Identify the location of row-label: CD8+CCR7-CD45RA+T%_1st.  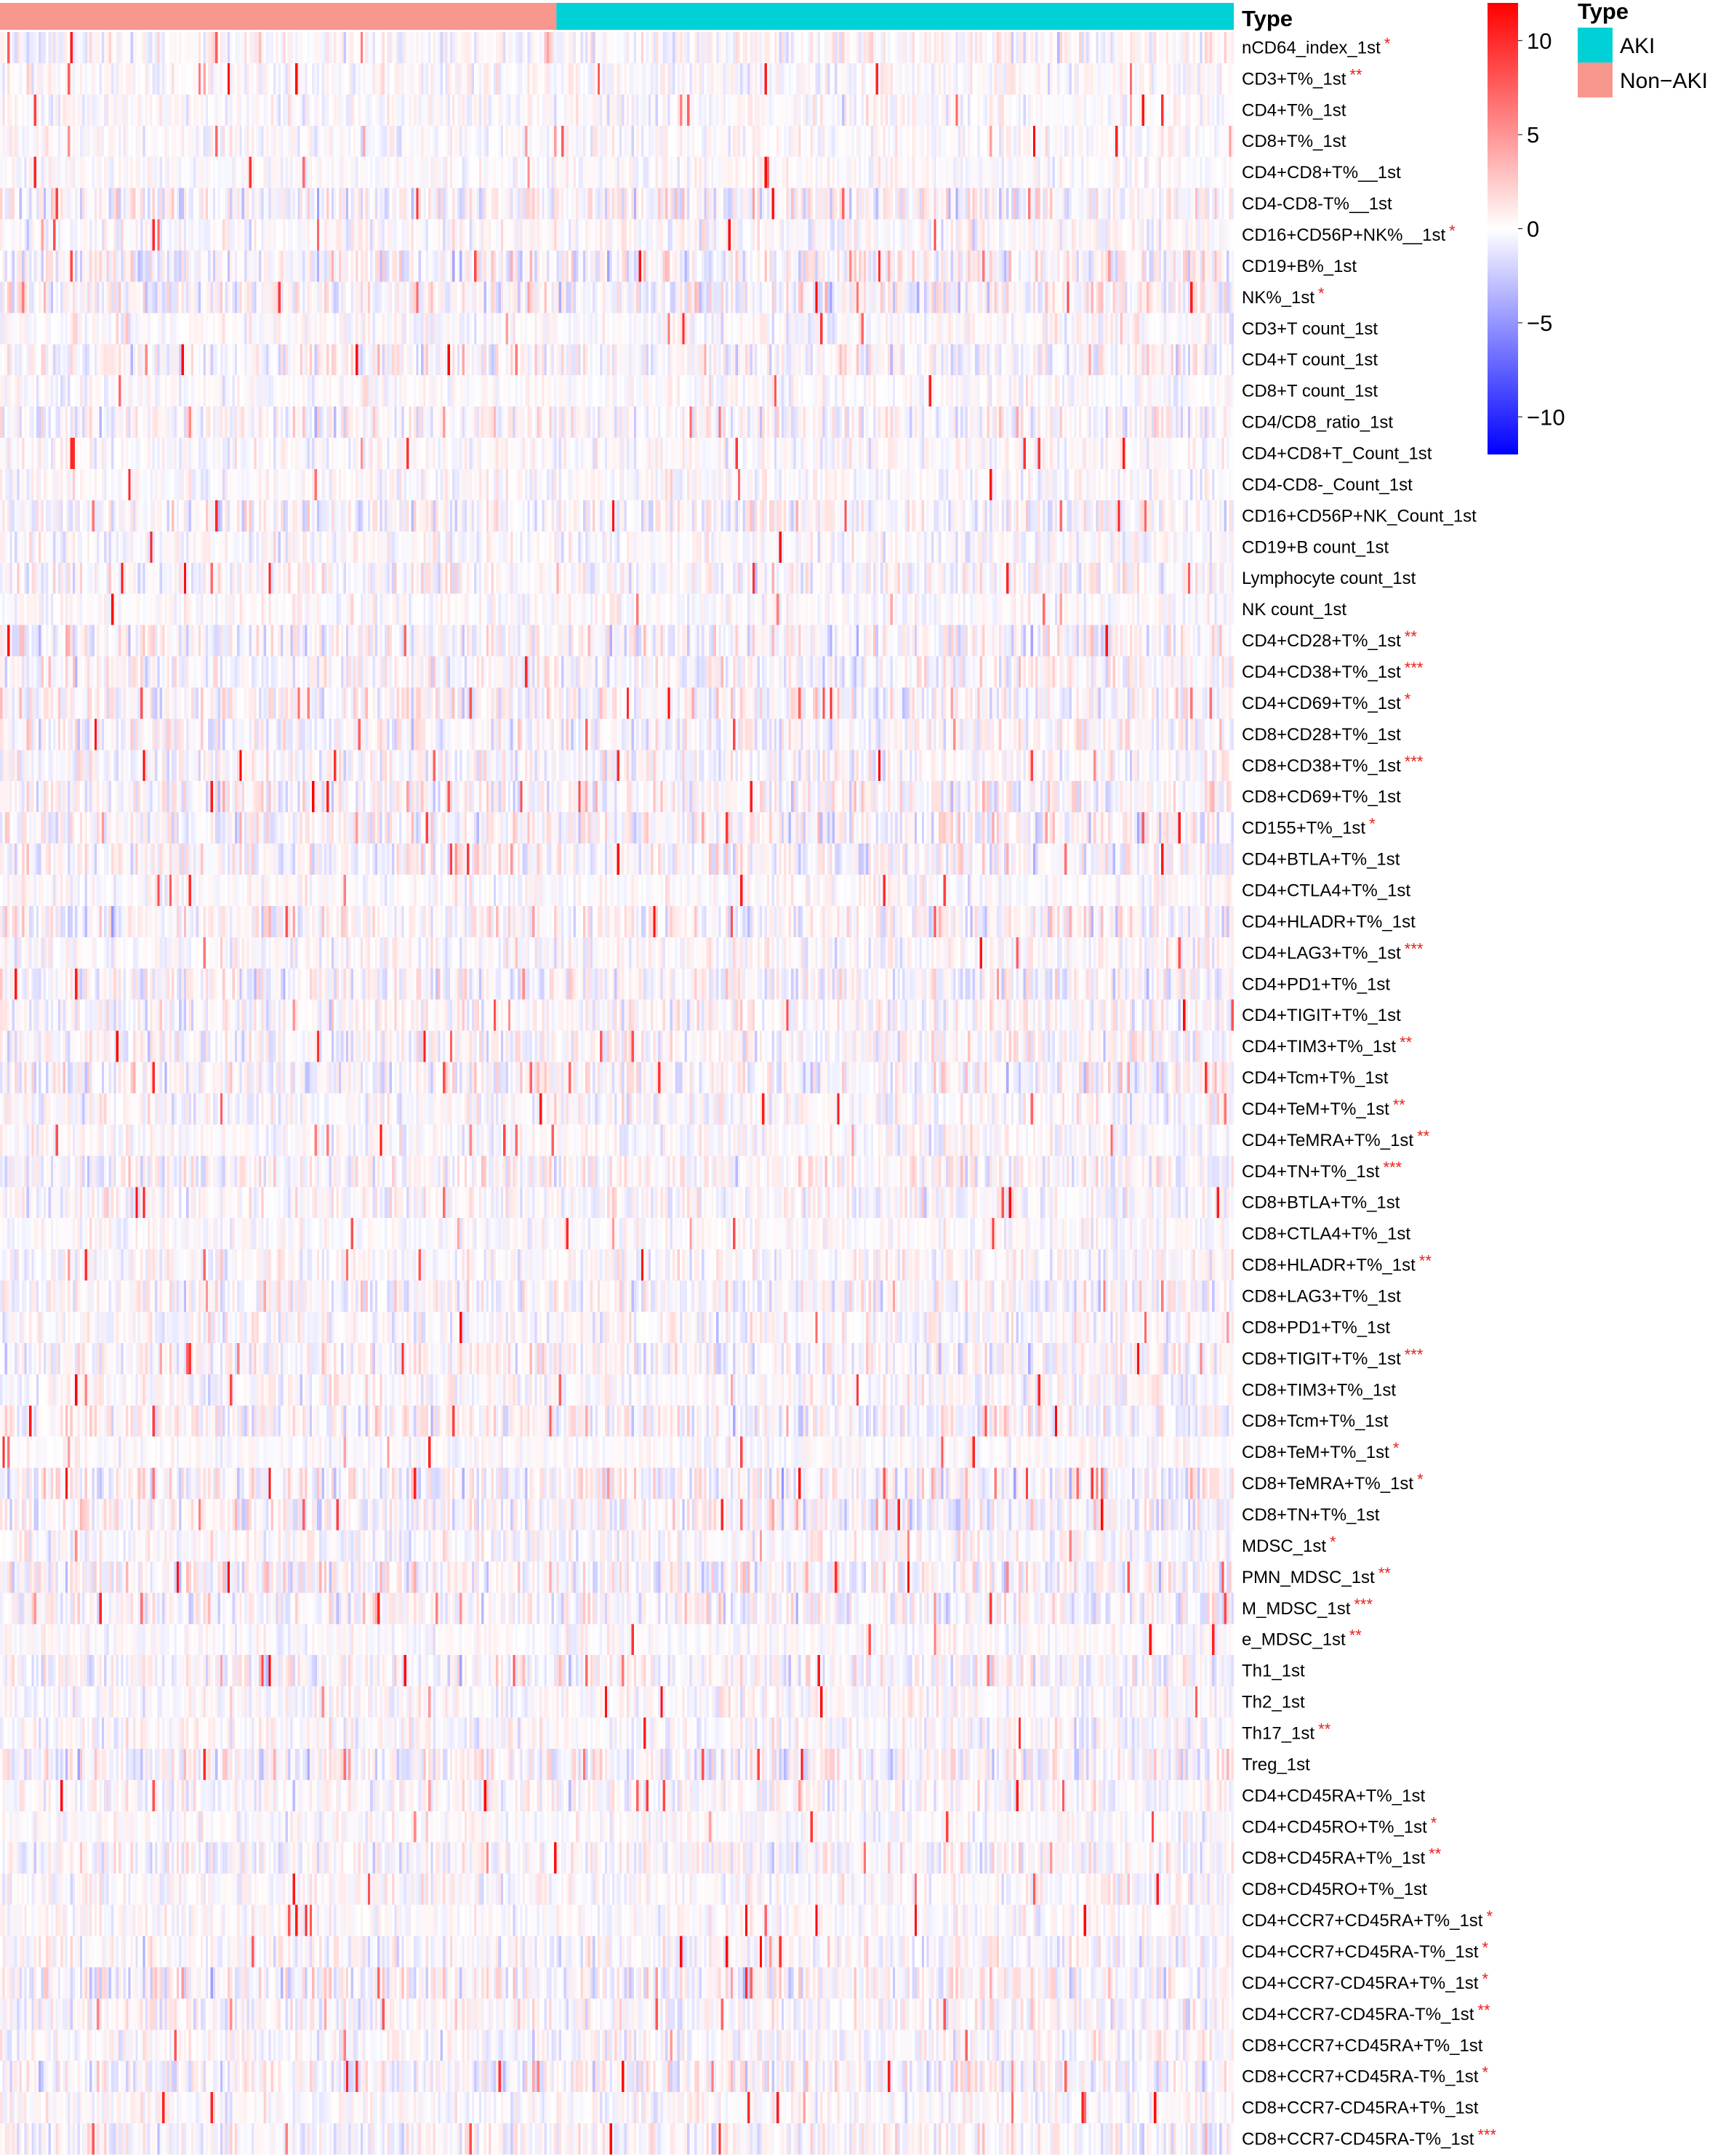
(1360, 2108).